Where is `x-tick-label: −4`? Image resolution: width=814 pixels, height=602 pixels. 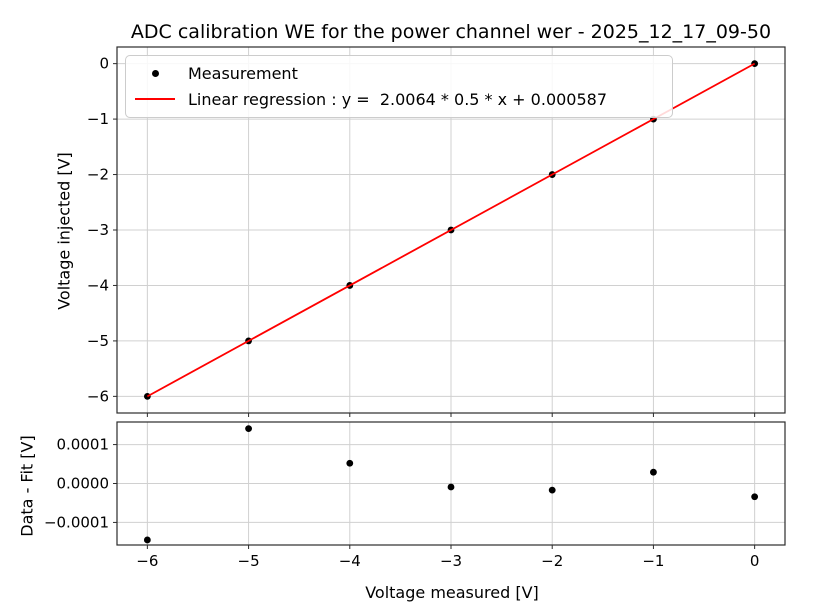
x-tick-label: −4 is located at coordinates (350, 561).